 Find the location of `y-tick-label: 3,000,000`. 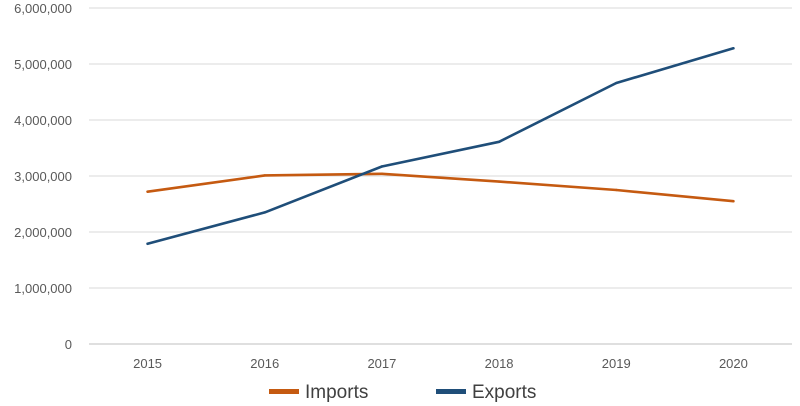

y-tick-label: 3,000,000 is located at coordinates (43, 176).